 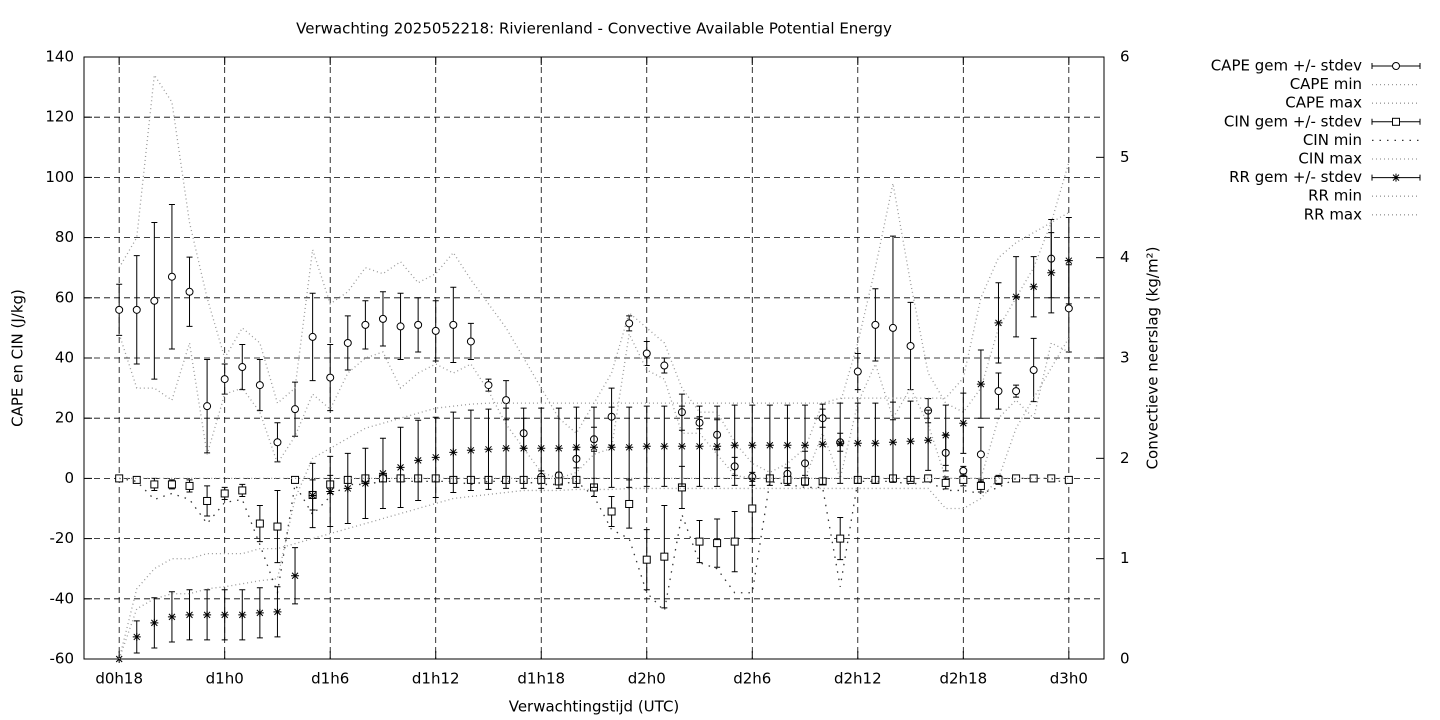 What do you see at coordinates (1069, 679) in the screenshot?
I see `x-tick-label: d3h0` at bounding box center [1069, 679].